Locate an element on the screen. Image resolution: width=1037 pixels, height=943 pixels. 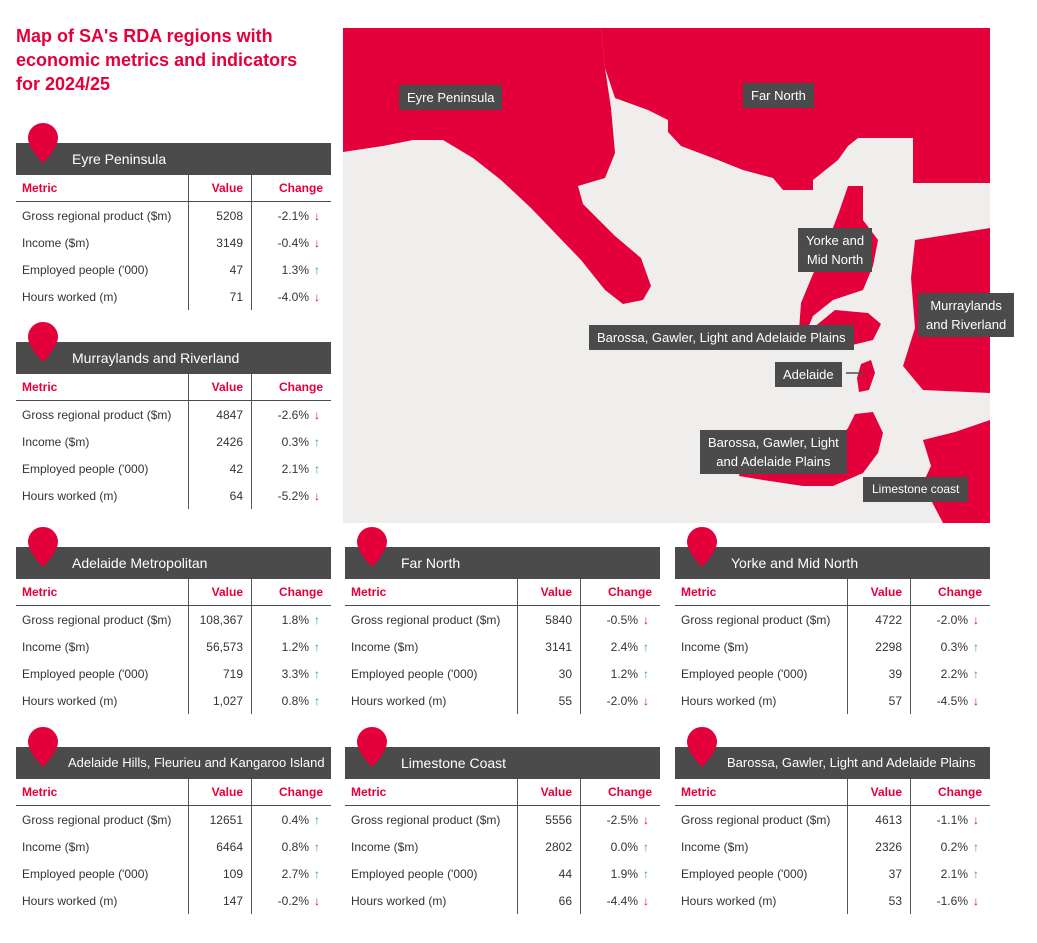
metric-change: -0.4% is located at coordinates (293, 242).